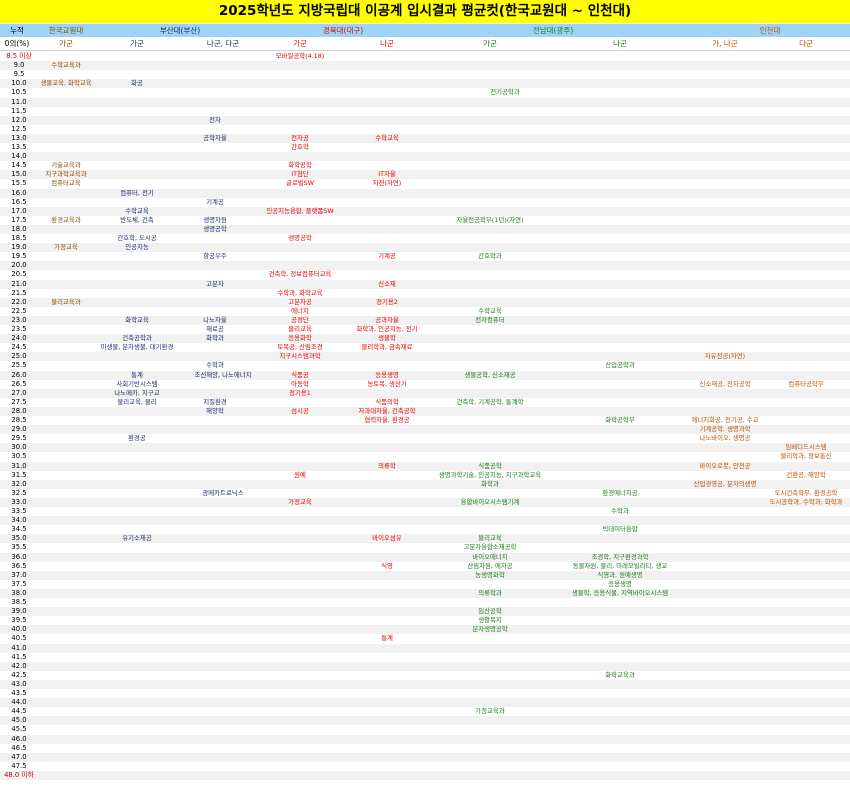  Describe the element at coordinates (490, 501) in the screenshot. I see `department-entry: 융합바이오시스템기계` at that location.